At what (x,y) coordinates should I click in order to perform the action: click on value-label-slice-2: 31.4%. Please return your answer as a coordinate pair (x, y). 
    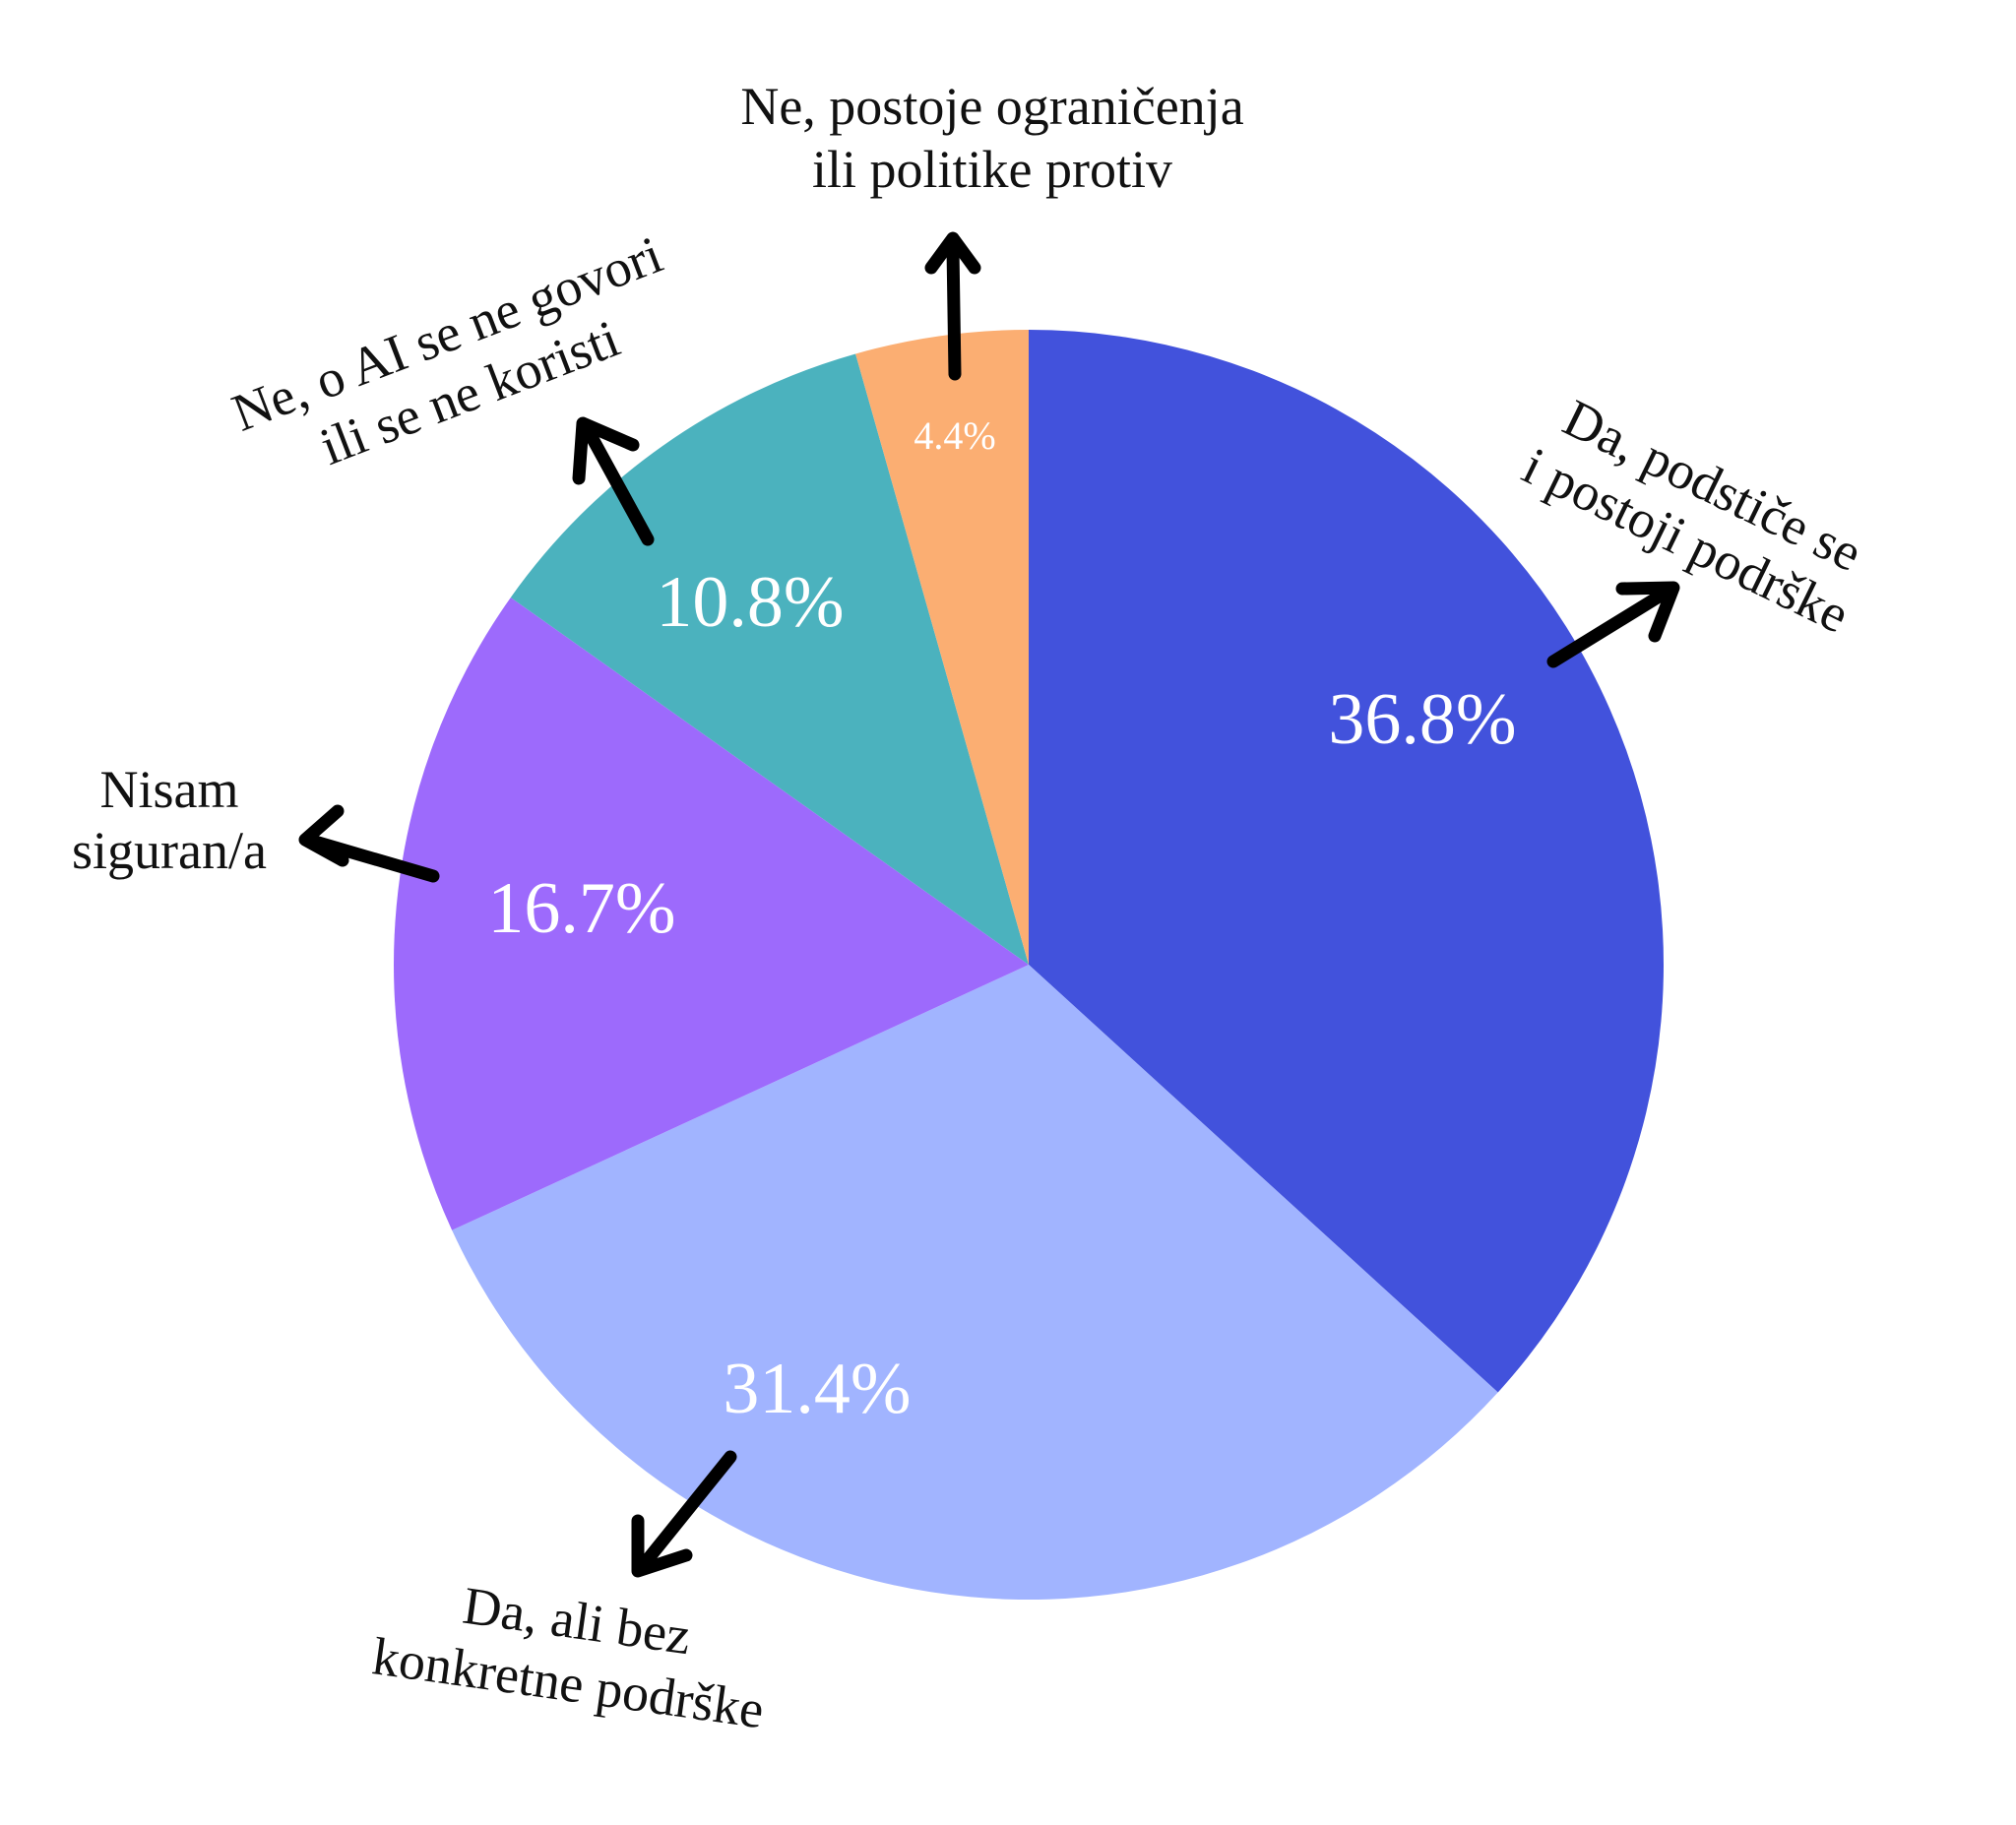
    Looking at the image, I should click on (817, 1389).